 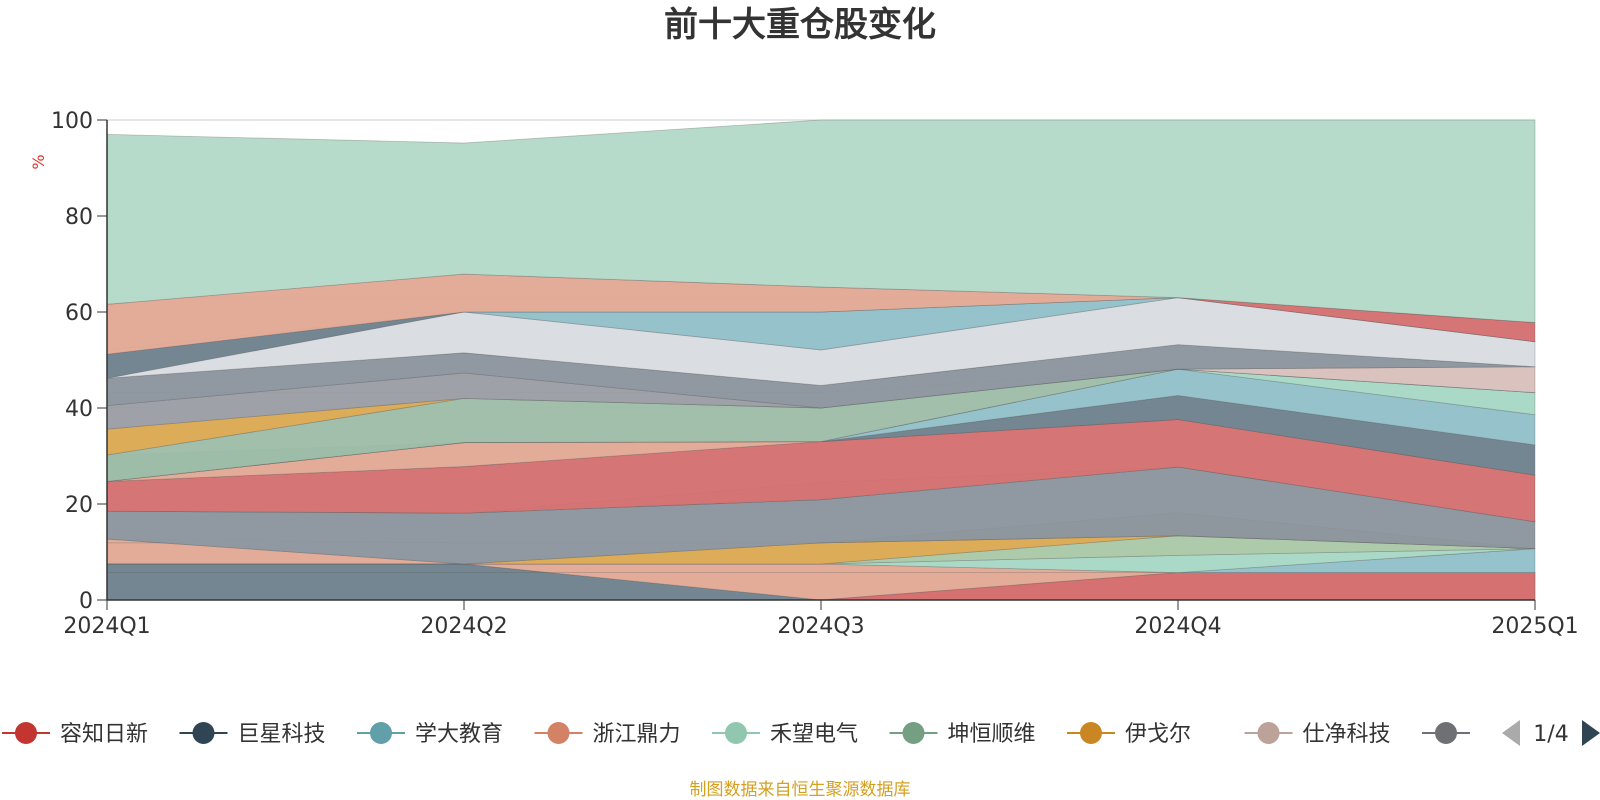 I want to click on x-tick-label: 2024Q1, so click(x=106, y=626).